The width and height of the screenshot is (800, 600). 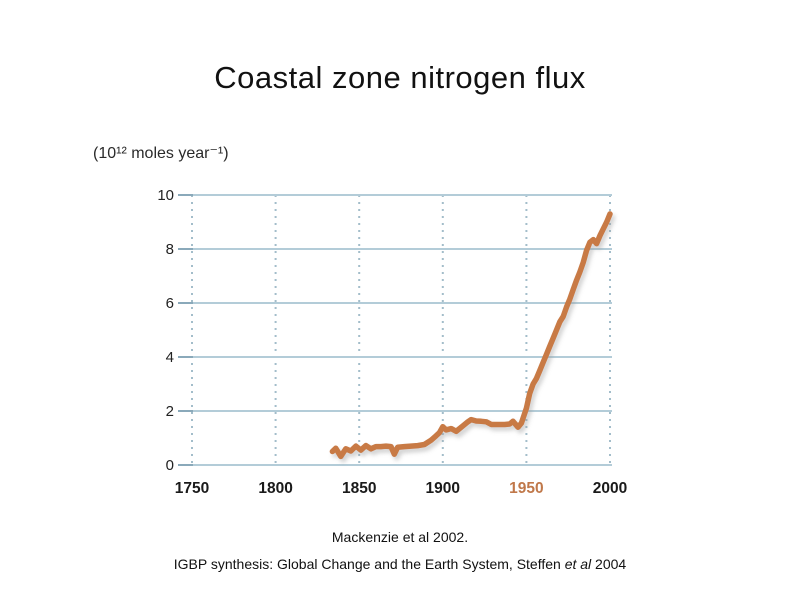 What do you see at coordinates (609, 564) in the screenshot?
I see `reference-caption-suffix: 2004` at bounding box center [609, 564].